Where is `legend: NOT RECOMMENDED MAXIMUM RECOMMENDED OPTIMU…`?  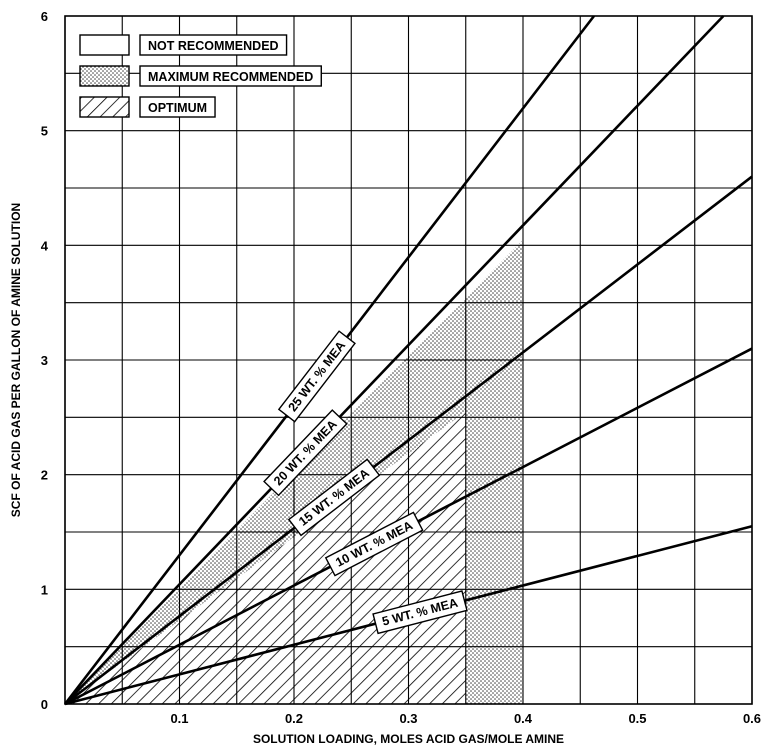 legend: NOT RECOMMENDED MAXIMUM RECOMMENDED OPTIMU… is located at coordinates (200, 76).